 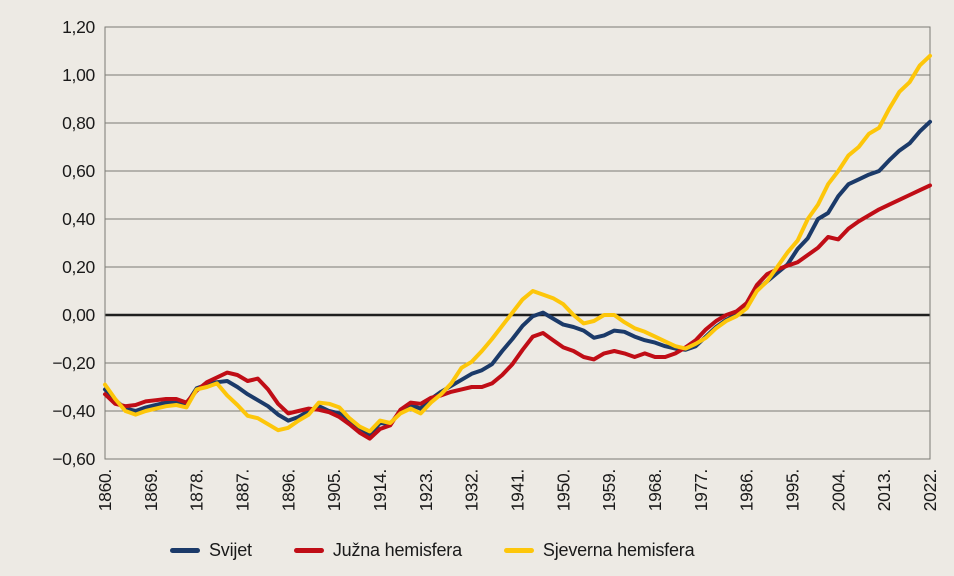 What do you see at coordinates (151, 490) in the screenshot?
I see `x-tick-label: 1869.` at bounding box center [151, 490].